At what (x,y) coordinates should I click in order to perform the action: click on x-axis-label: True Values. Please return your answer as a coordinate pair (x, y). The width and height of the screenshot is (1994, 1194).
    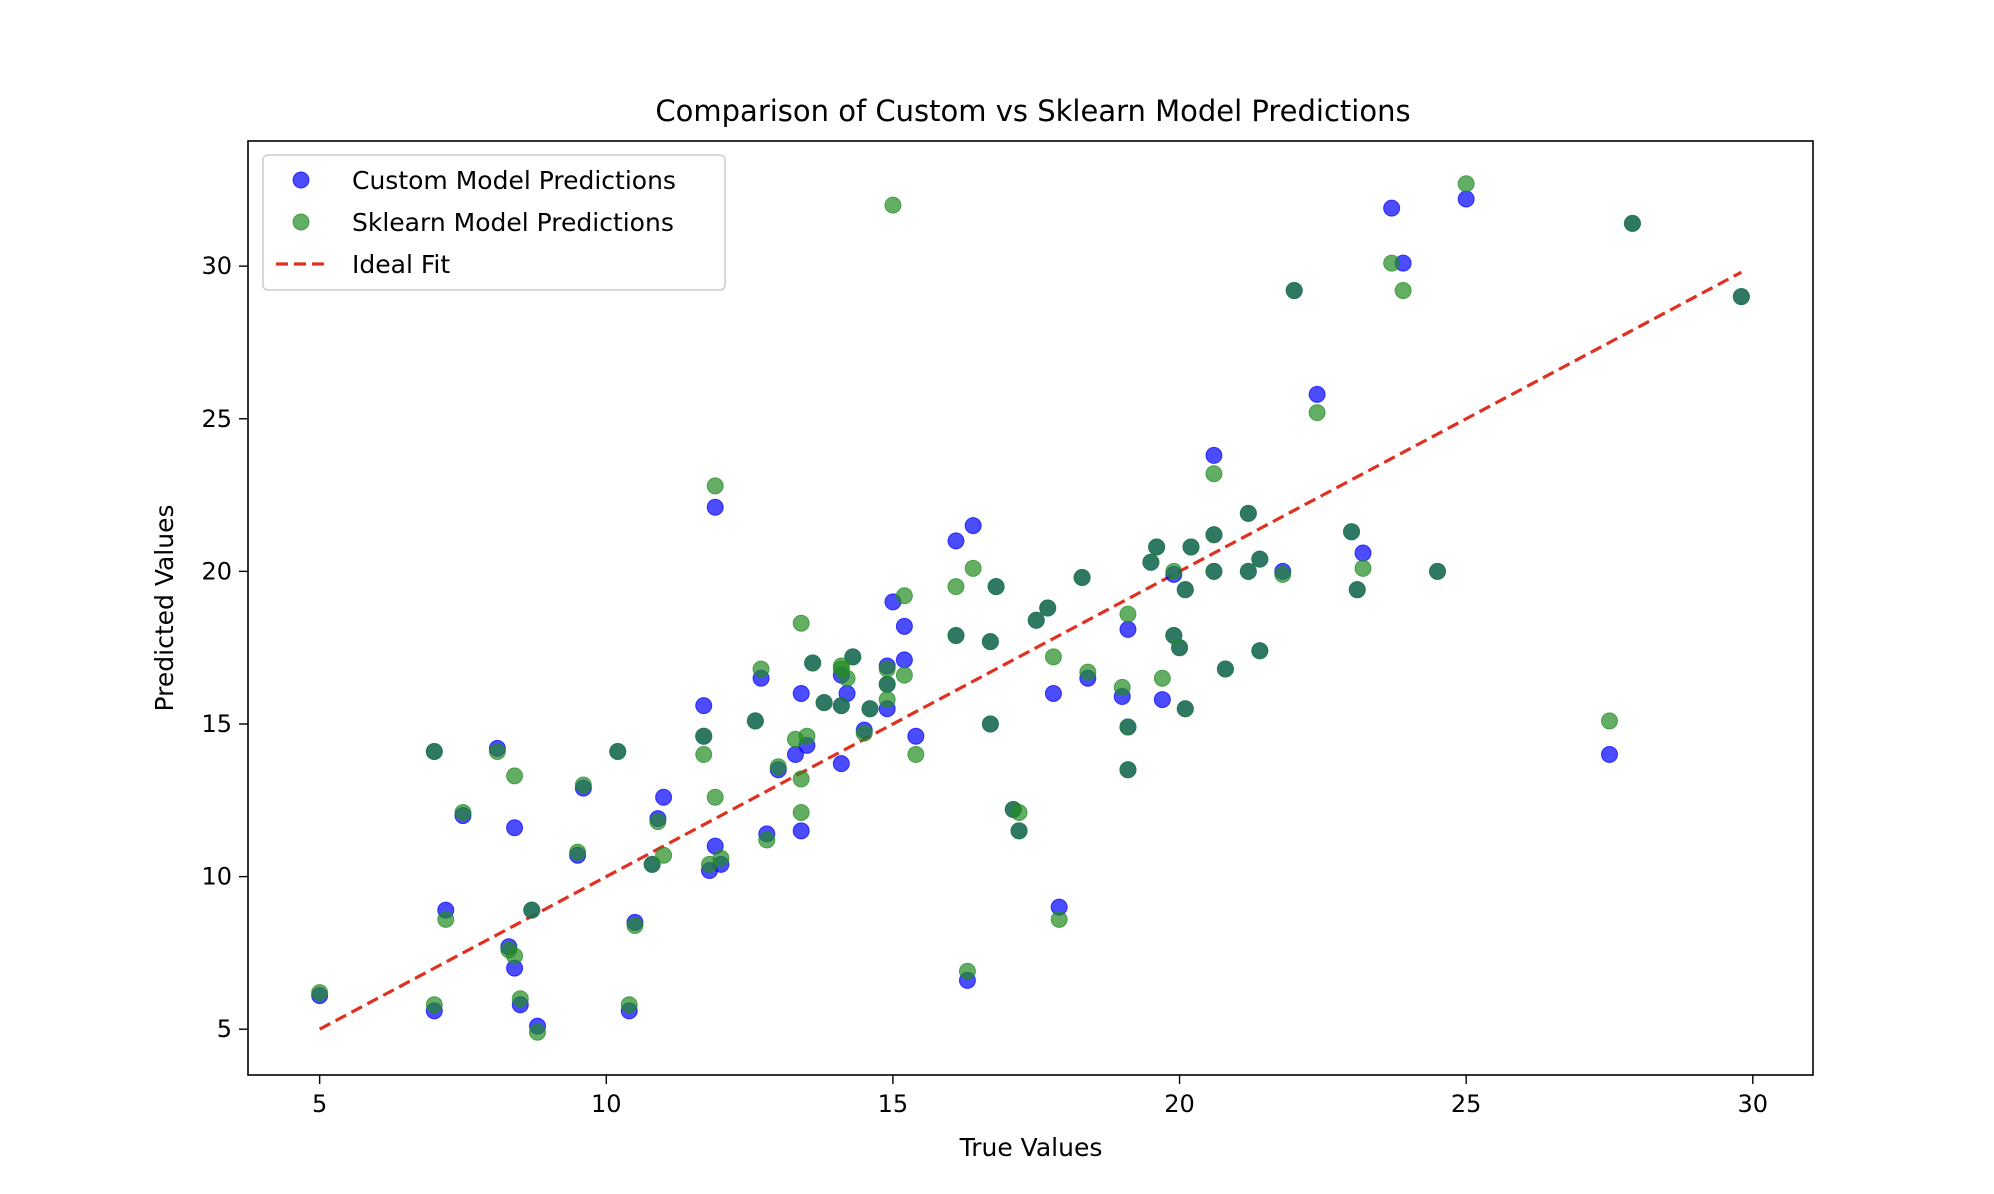
    Looking at the image, I should click on (1031, 1147).